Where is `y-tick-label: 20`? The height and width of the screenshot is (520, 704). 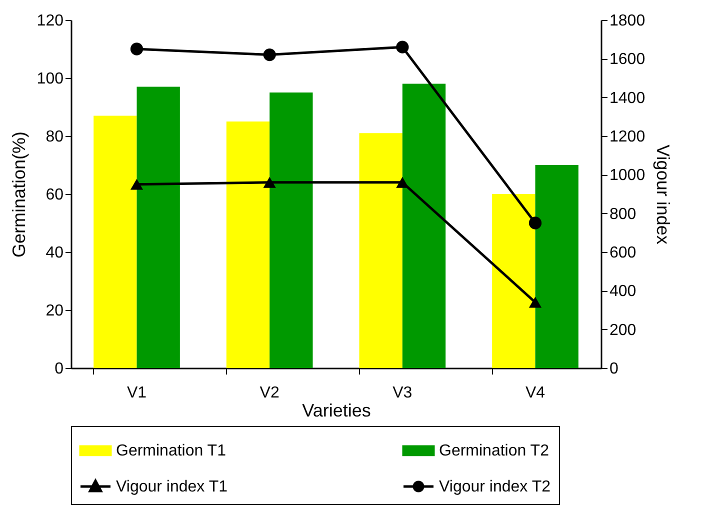 y-tick-label: 20 is located at coordinates (55, 311).